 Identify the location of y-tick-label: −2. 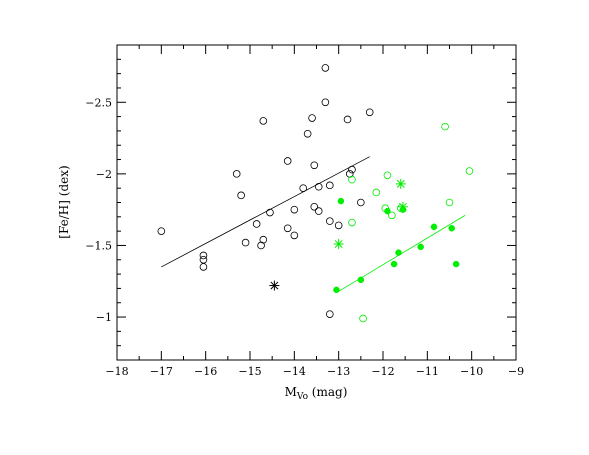
(104, 174).